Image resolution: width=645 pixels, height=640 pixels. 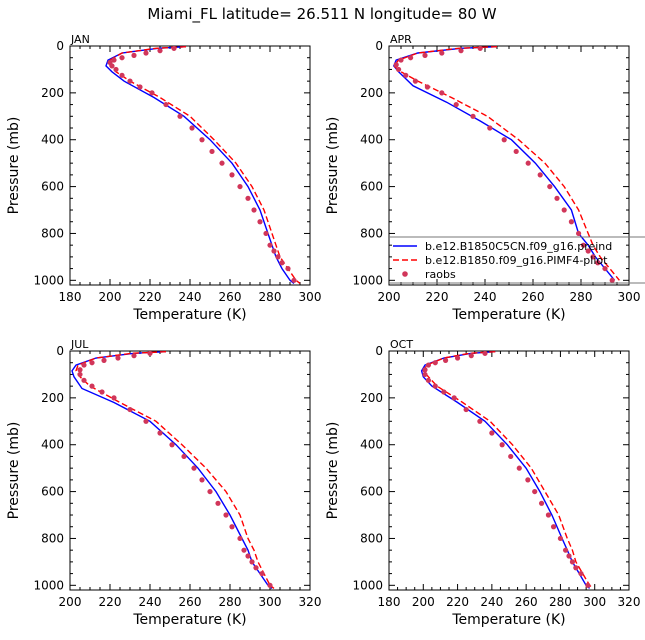 What do you see at coordinates (70, 602) in the screenshot?
I see `x-tick-label: 200` at bounding box center [70, 602].